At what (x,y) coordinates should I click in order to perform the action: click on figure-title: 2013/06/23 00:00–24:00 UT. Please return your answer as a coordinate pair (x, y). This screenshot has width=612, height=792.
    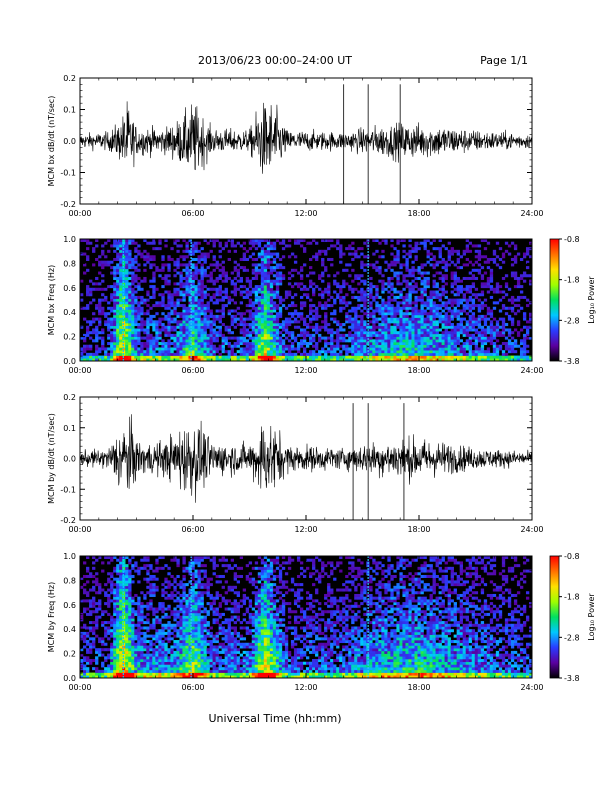
    Looking at the image, I should click on (275, 60).